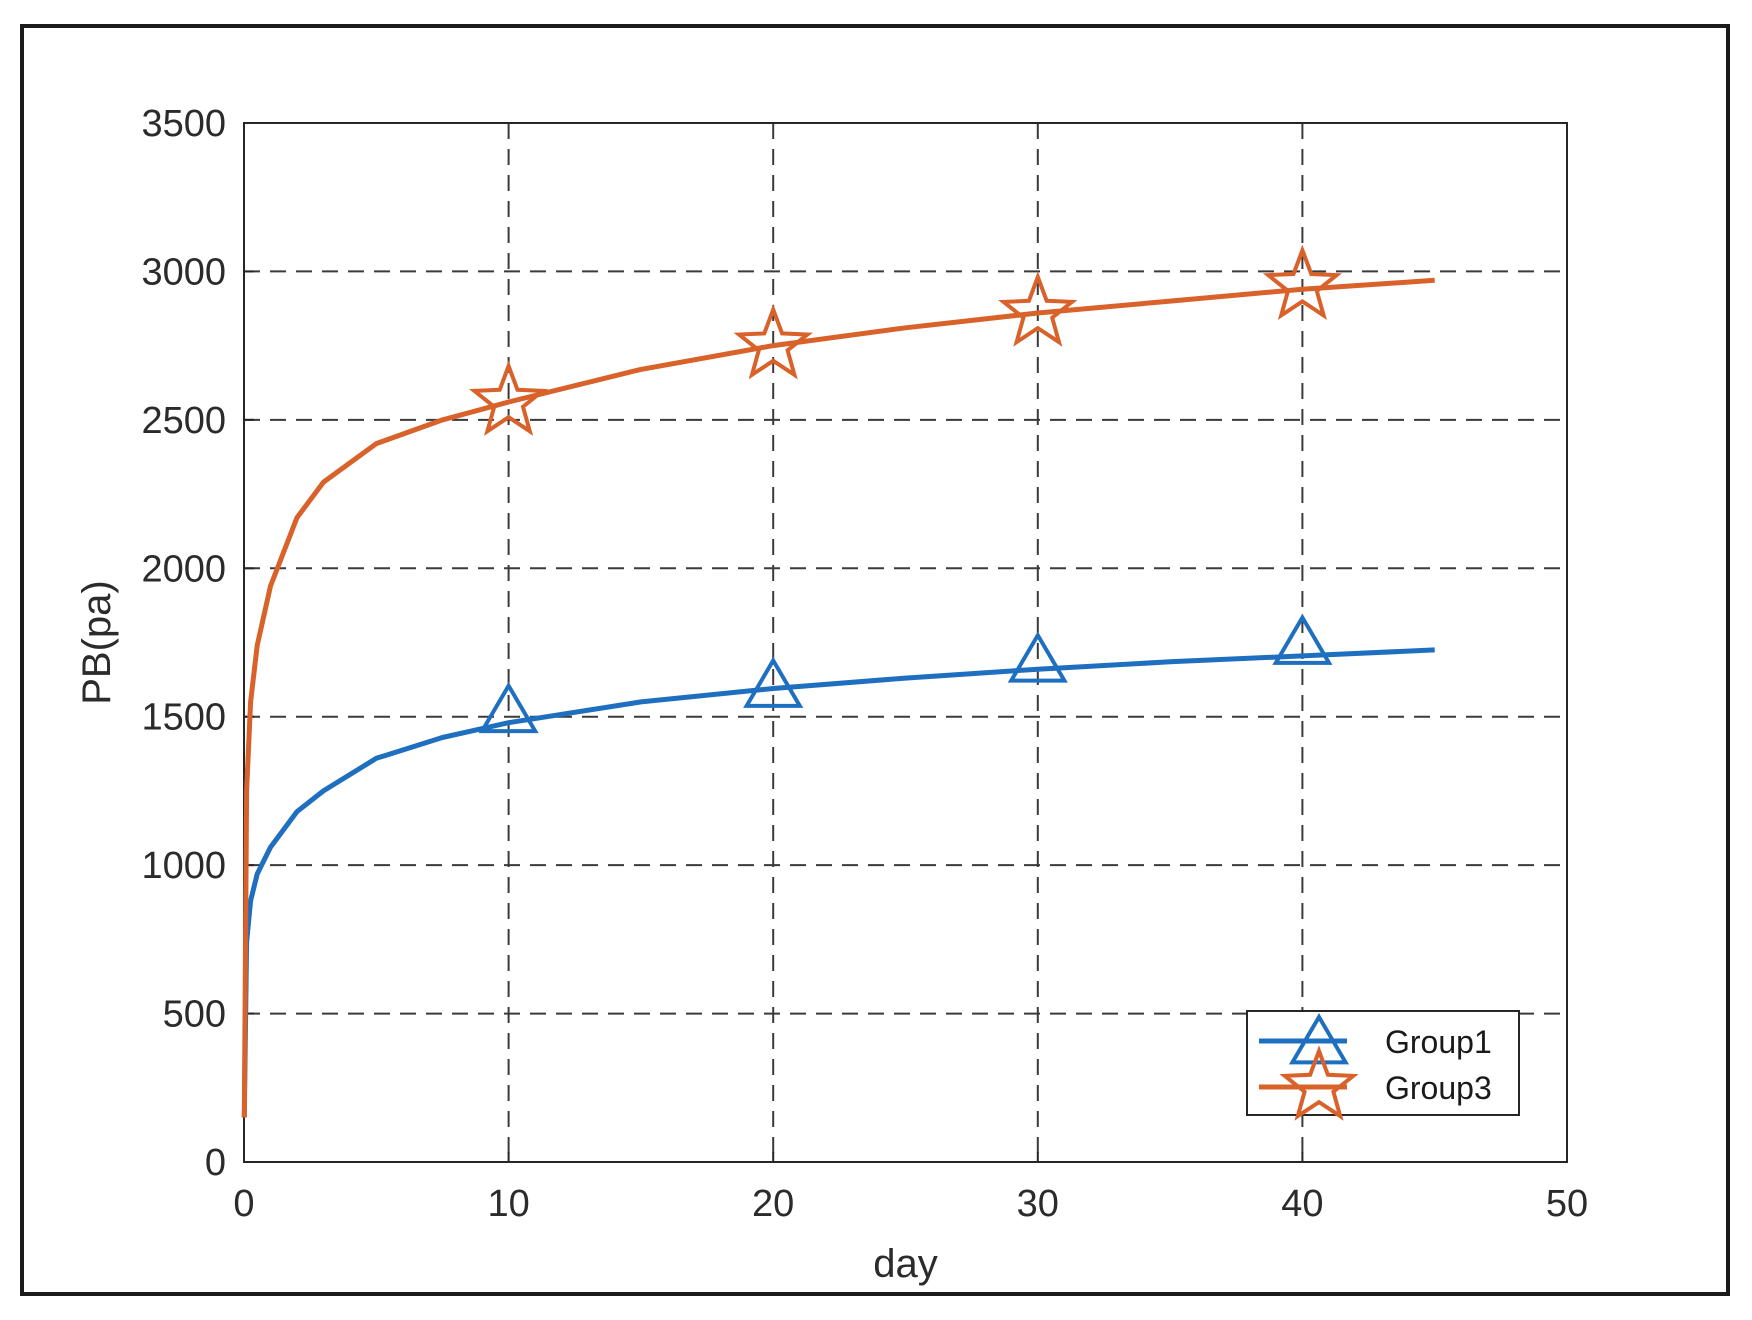 The width and height of the screenshot is (1752, 1320). What do you see at coordinates (97, 642) in the screenshot?
I see `y-axis-label: PB(pa)` at bounding box center [97, 642].